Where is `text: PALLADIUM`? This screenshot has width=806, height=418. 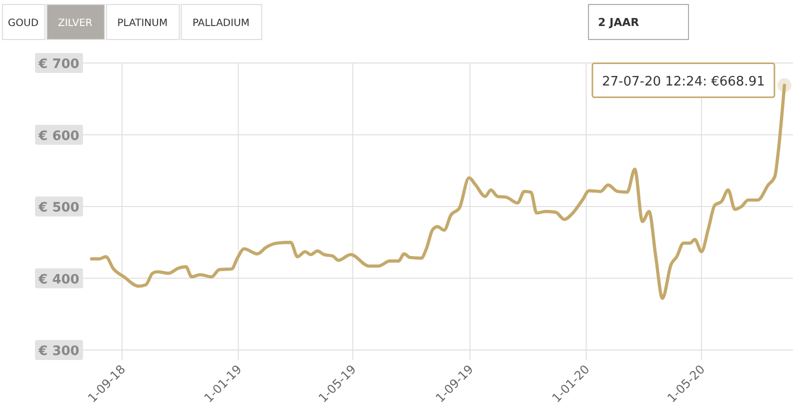
text: PALLADIUM is located at coordinates (221, 23).